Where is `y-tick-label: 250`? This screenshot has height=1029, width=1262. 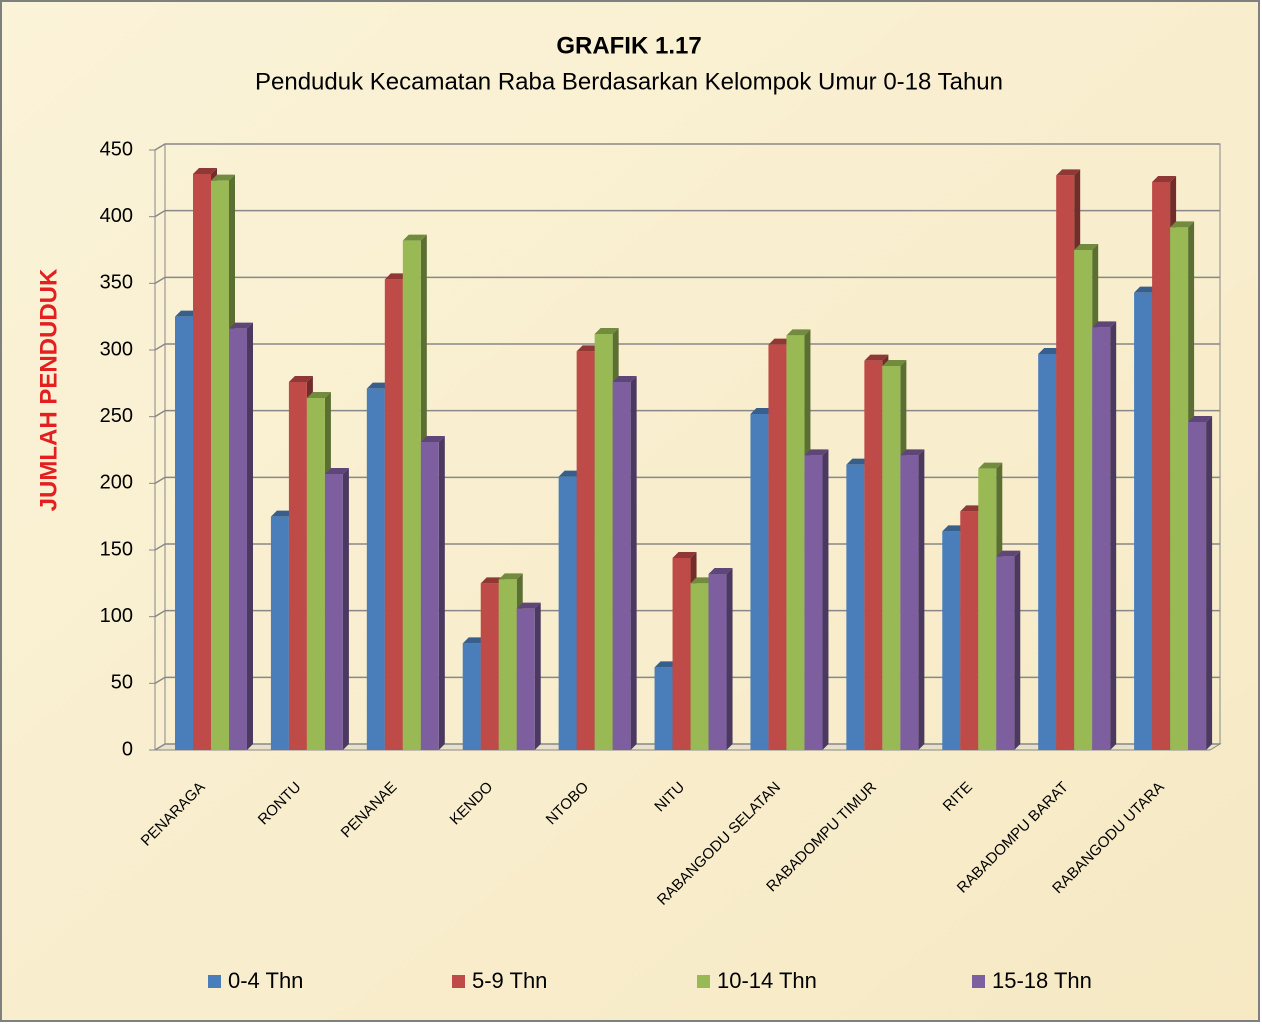
y-tick-label: 250 is located at coordinates (116, 416).